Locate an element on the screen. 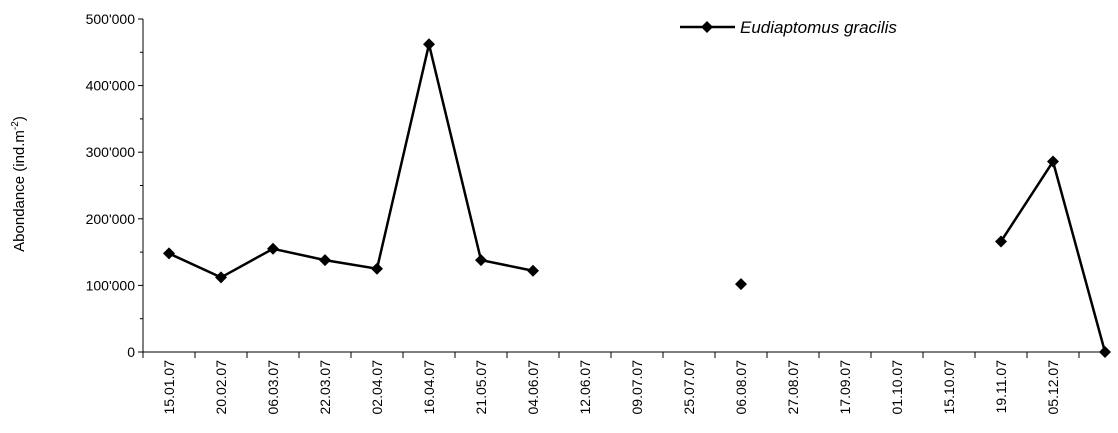 The height and width of the screenshot is (433, 1118). y-axis-title-close: ) is located at coordinates (19, 118).